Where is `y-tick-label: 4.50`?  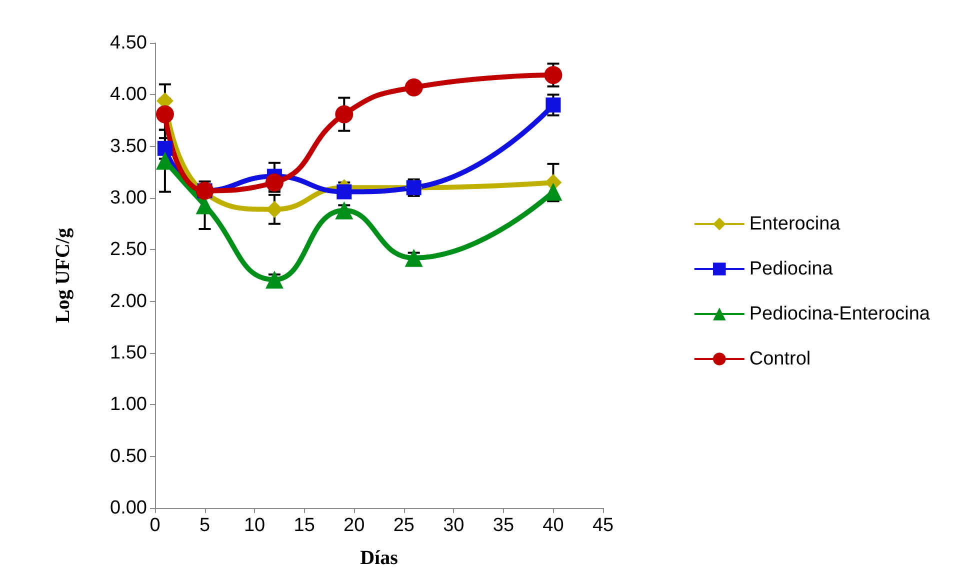 y-tick-label: 4.50 is located at coordinates (128, 43).